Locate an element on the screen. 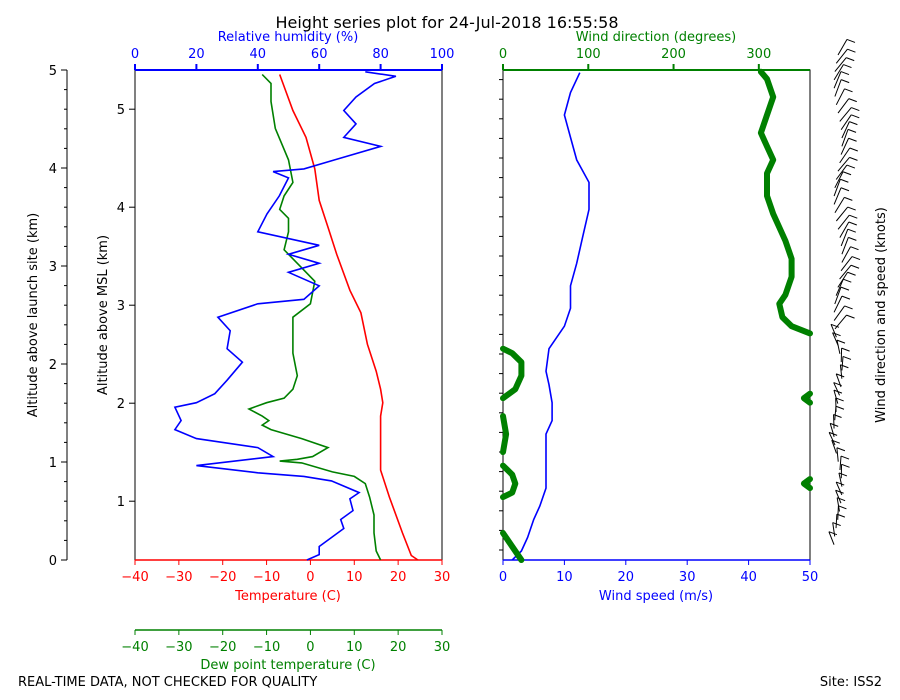 The image size is (900, 700). temp-tick-label: −40 is located at coordinates (134, 577).